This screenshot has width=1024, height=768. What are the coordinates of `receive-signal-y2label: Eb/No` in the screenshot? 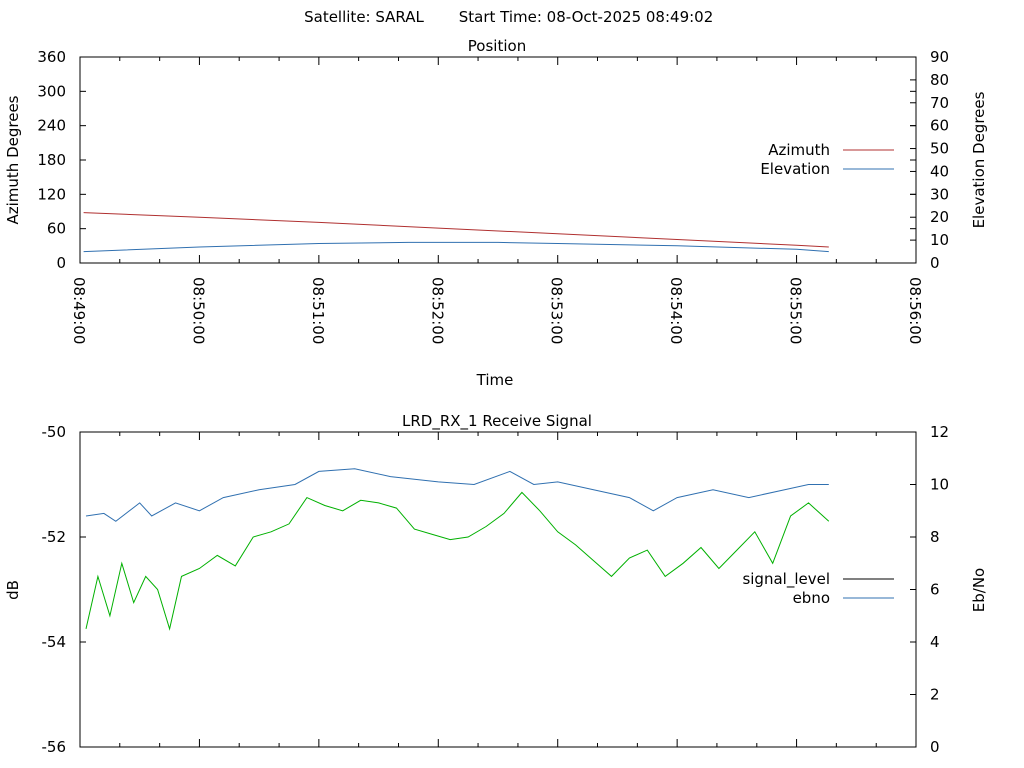 It's located at (979, 590).